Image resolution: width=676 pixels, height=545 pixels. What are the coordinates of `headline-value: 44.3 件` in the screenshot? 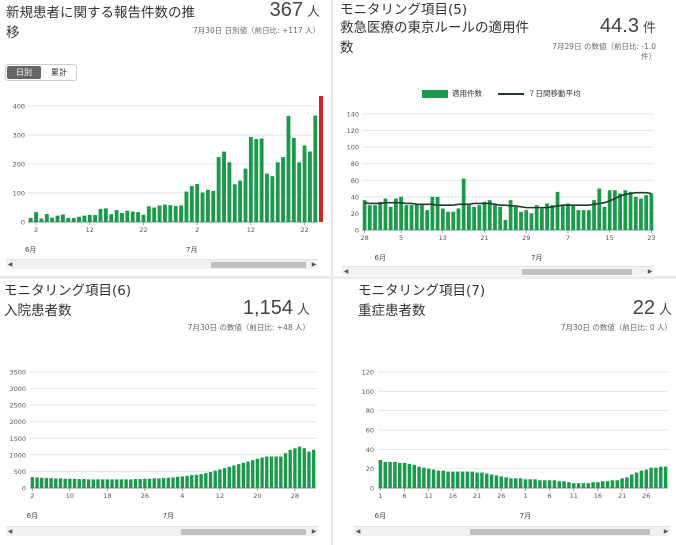 It's located at (628, 26).